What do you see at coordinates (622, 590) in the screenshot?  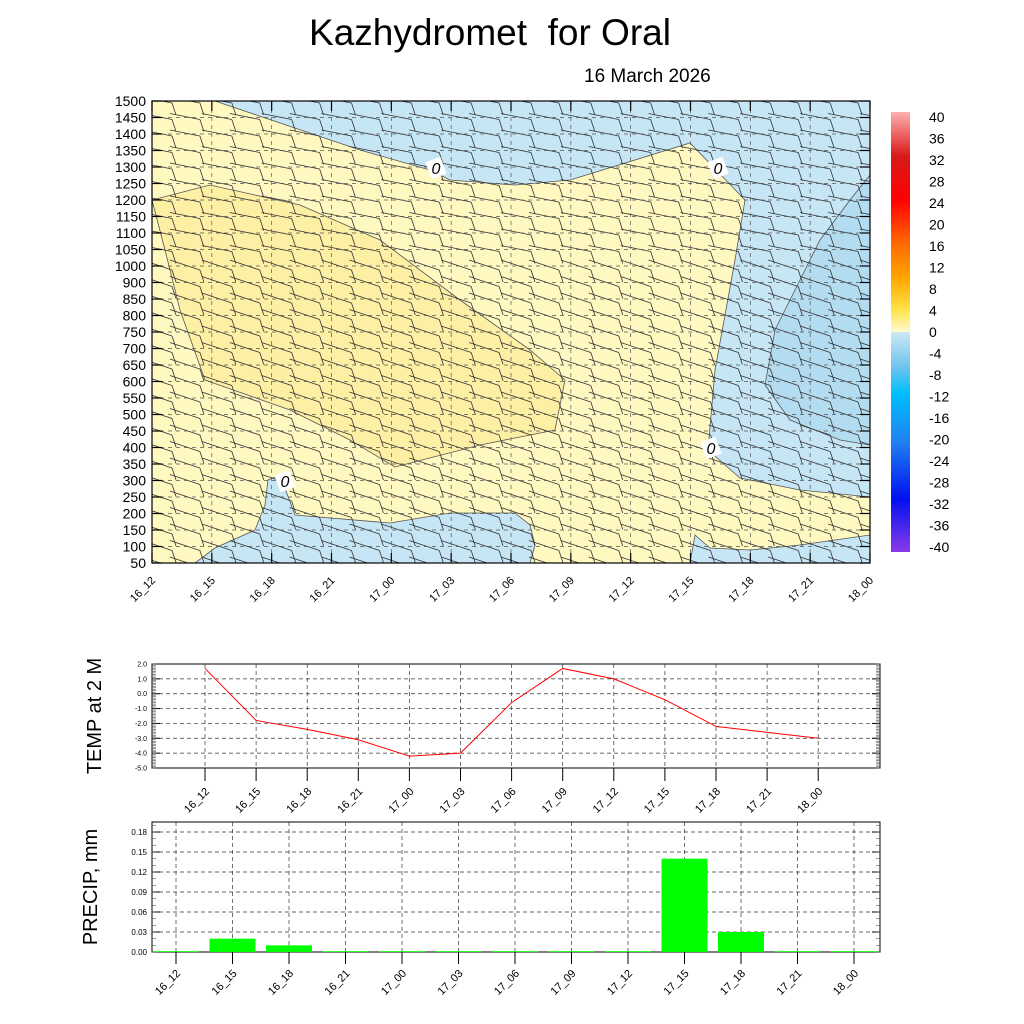 I see `x-tick-label: 17_12` at bounding box center [622, 590].